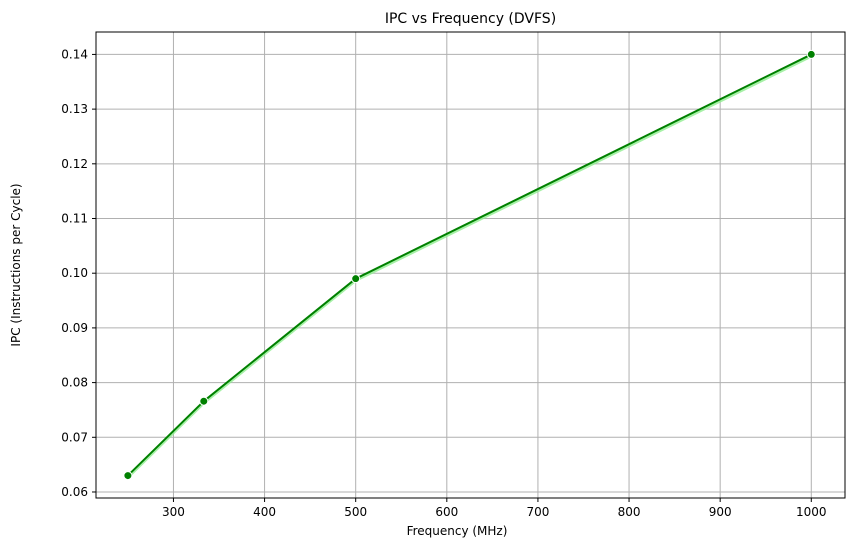 This screenshot has height=551, width=855. Describe the element at coordinates (720, 512) in the screenshot. I see `x-tick-label: 900` at that location.